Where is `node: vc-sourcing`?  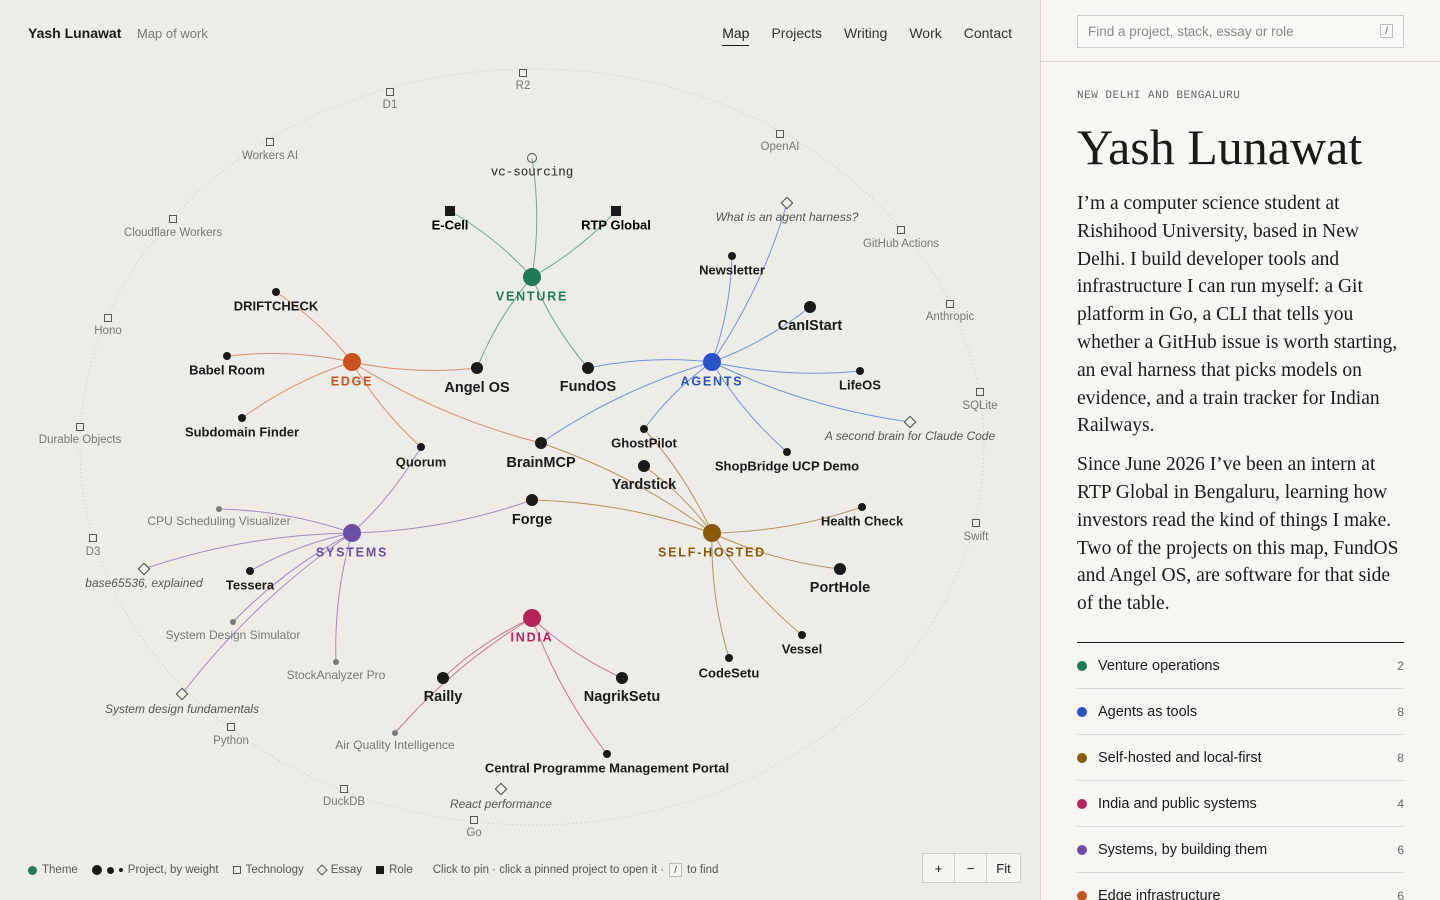
node: vc-sourcing is located at coordinates (532, 166).